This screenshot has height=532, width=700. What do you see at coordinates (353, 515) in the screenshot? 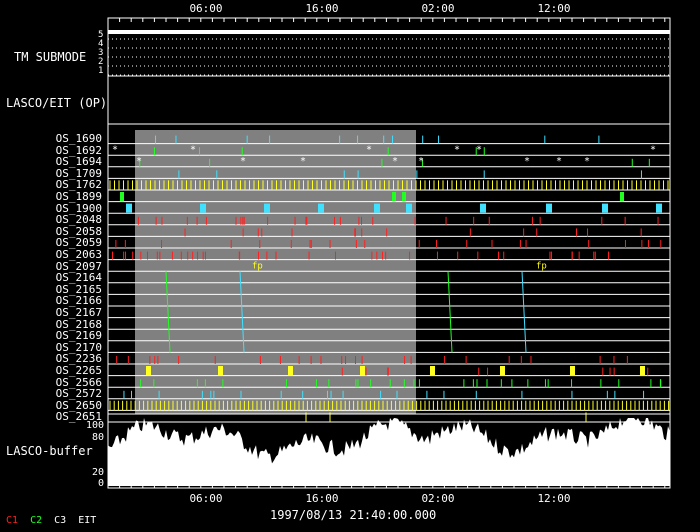
I see `timestamp: 1997/08/13 21:40:00.000` at bounding box center [353, 515].